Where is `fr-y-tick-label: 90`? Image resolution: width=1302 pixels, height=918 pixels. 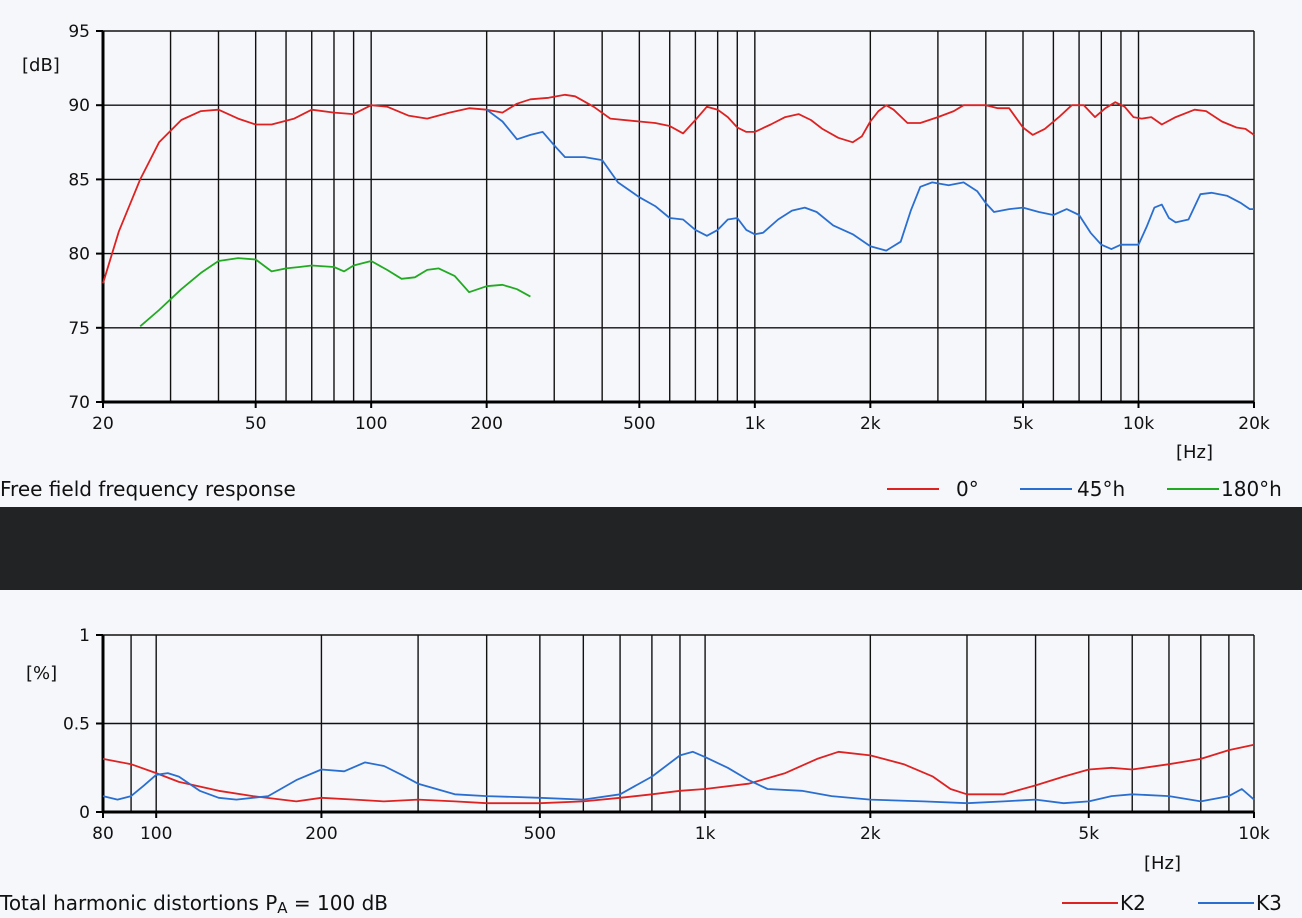
fr-y-tick-label: 90 is located at coordinates (79, 106).